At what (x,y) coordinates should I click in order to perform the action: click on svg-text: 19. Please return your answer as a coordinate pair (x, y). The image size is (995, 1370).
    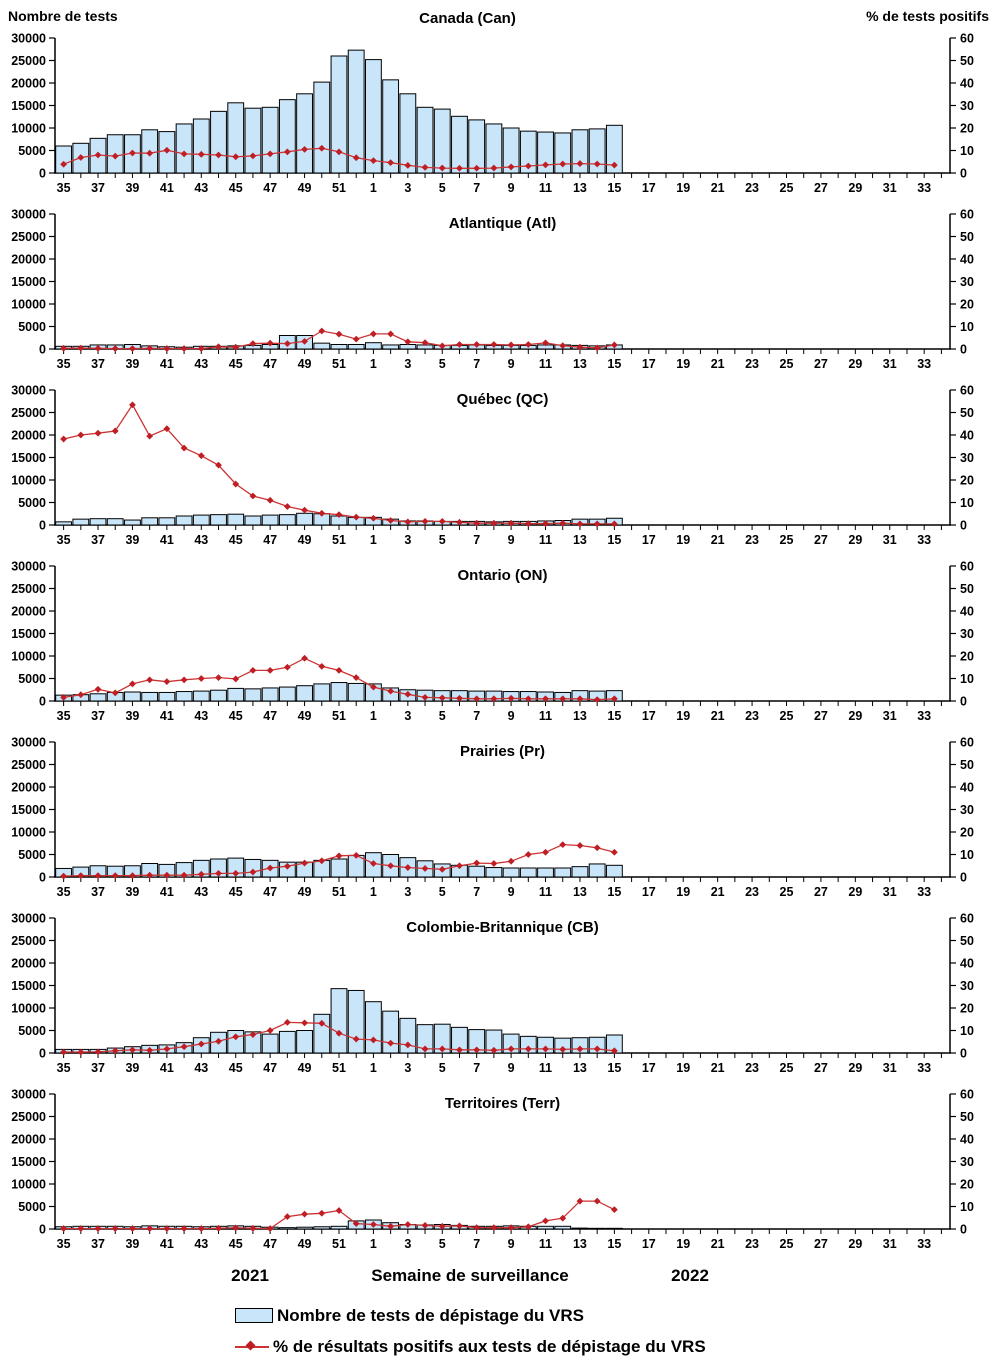
    Looking at the image, I should click on (683, 1068).